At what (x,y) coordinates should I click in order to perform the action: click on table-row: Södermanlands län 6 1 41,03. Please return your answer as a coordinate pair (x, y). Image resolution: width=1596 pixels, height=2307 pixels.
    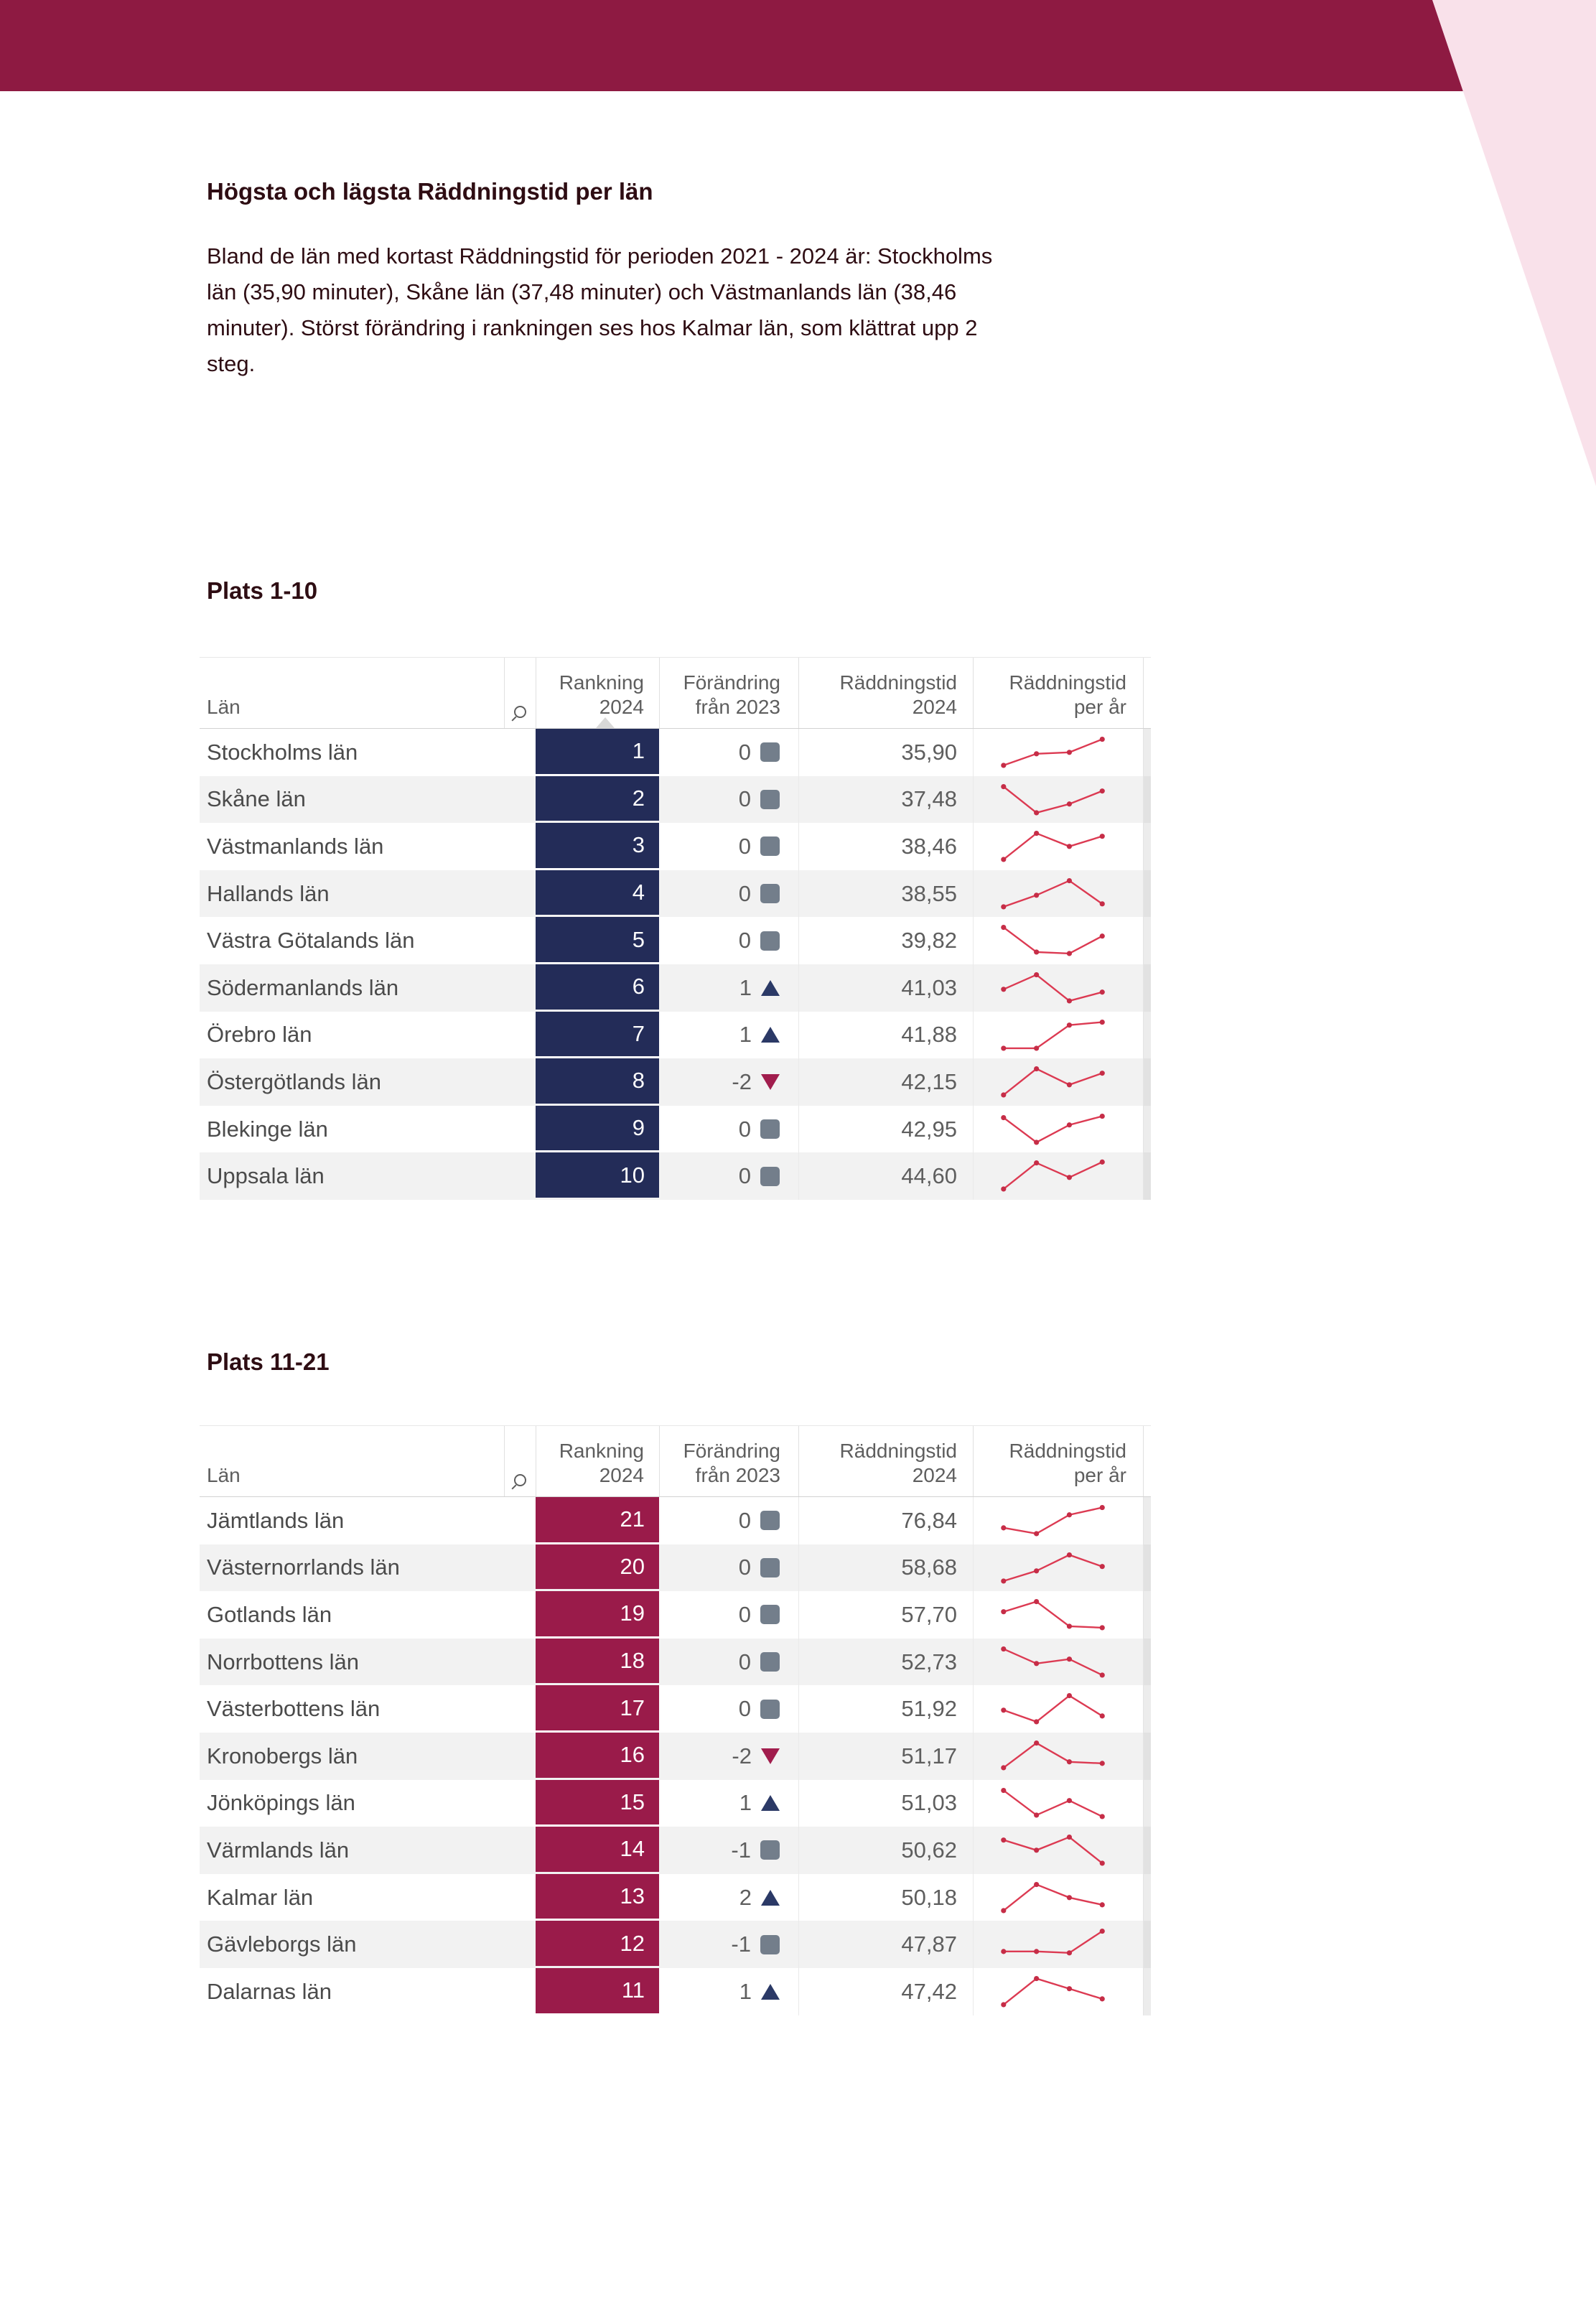
    Looking at the image, I should click on (675, 988).